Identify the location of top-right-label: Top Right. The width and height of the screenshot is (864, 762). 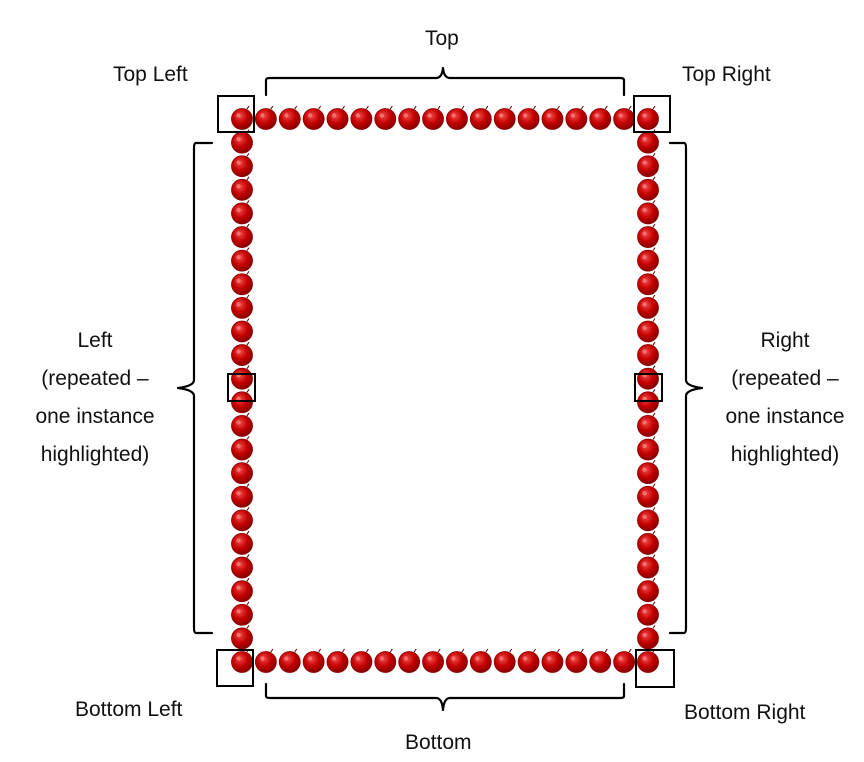
(726, 74).